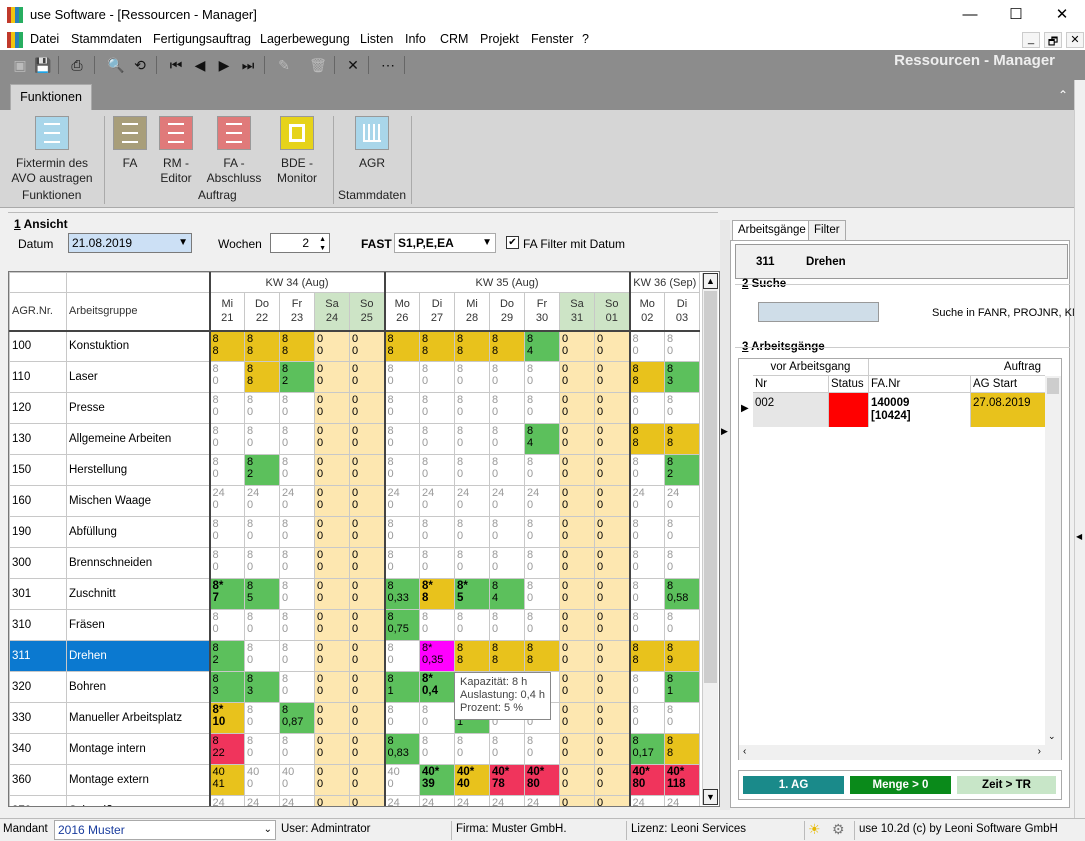  Describe the element at coordinates (646, 749) in the screenshot. I see `capacity-cell: 8 0,17` at that location.